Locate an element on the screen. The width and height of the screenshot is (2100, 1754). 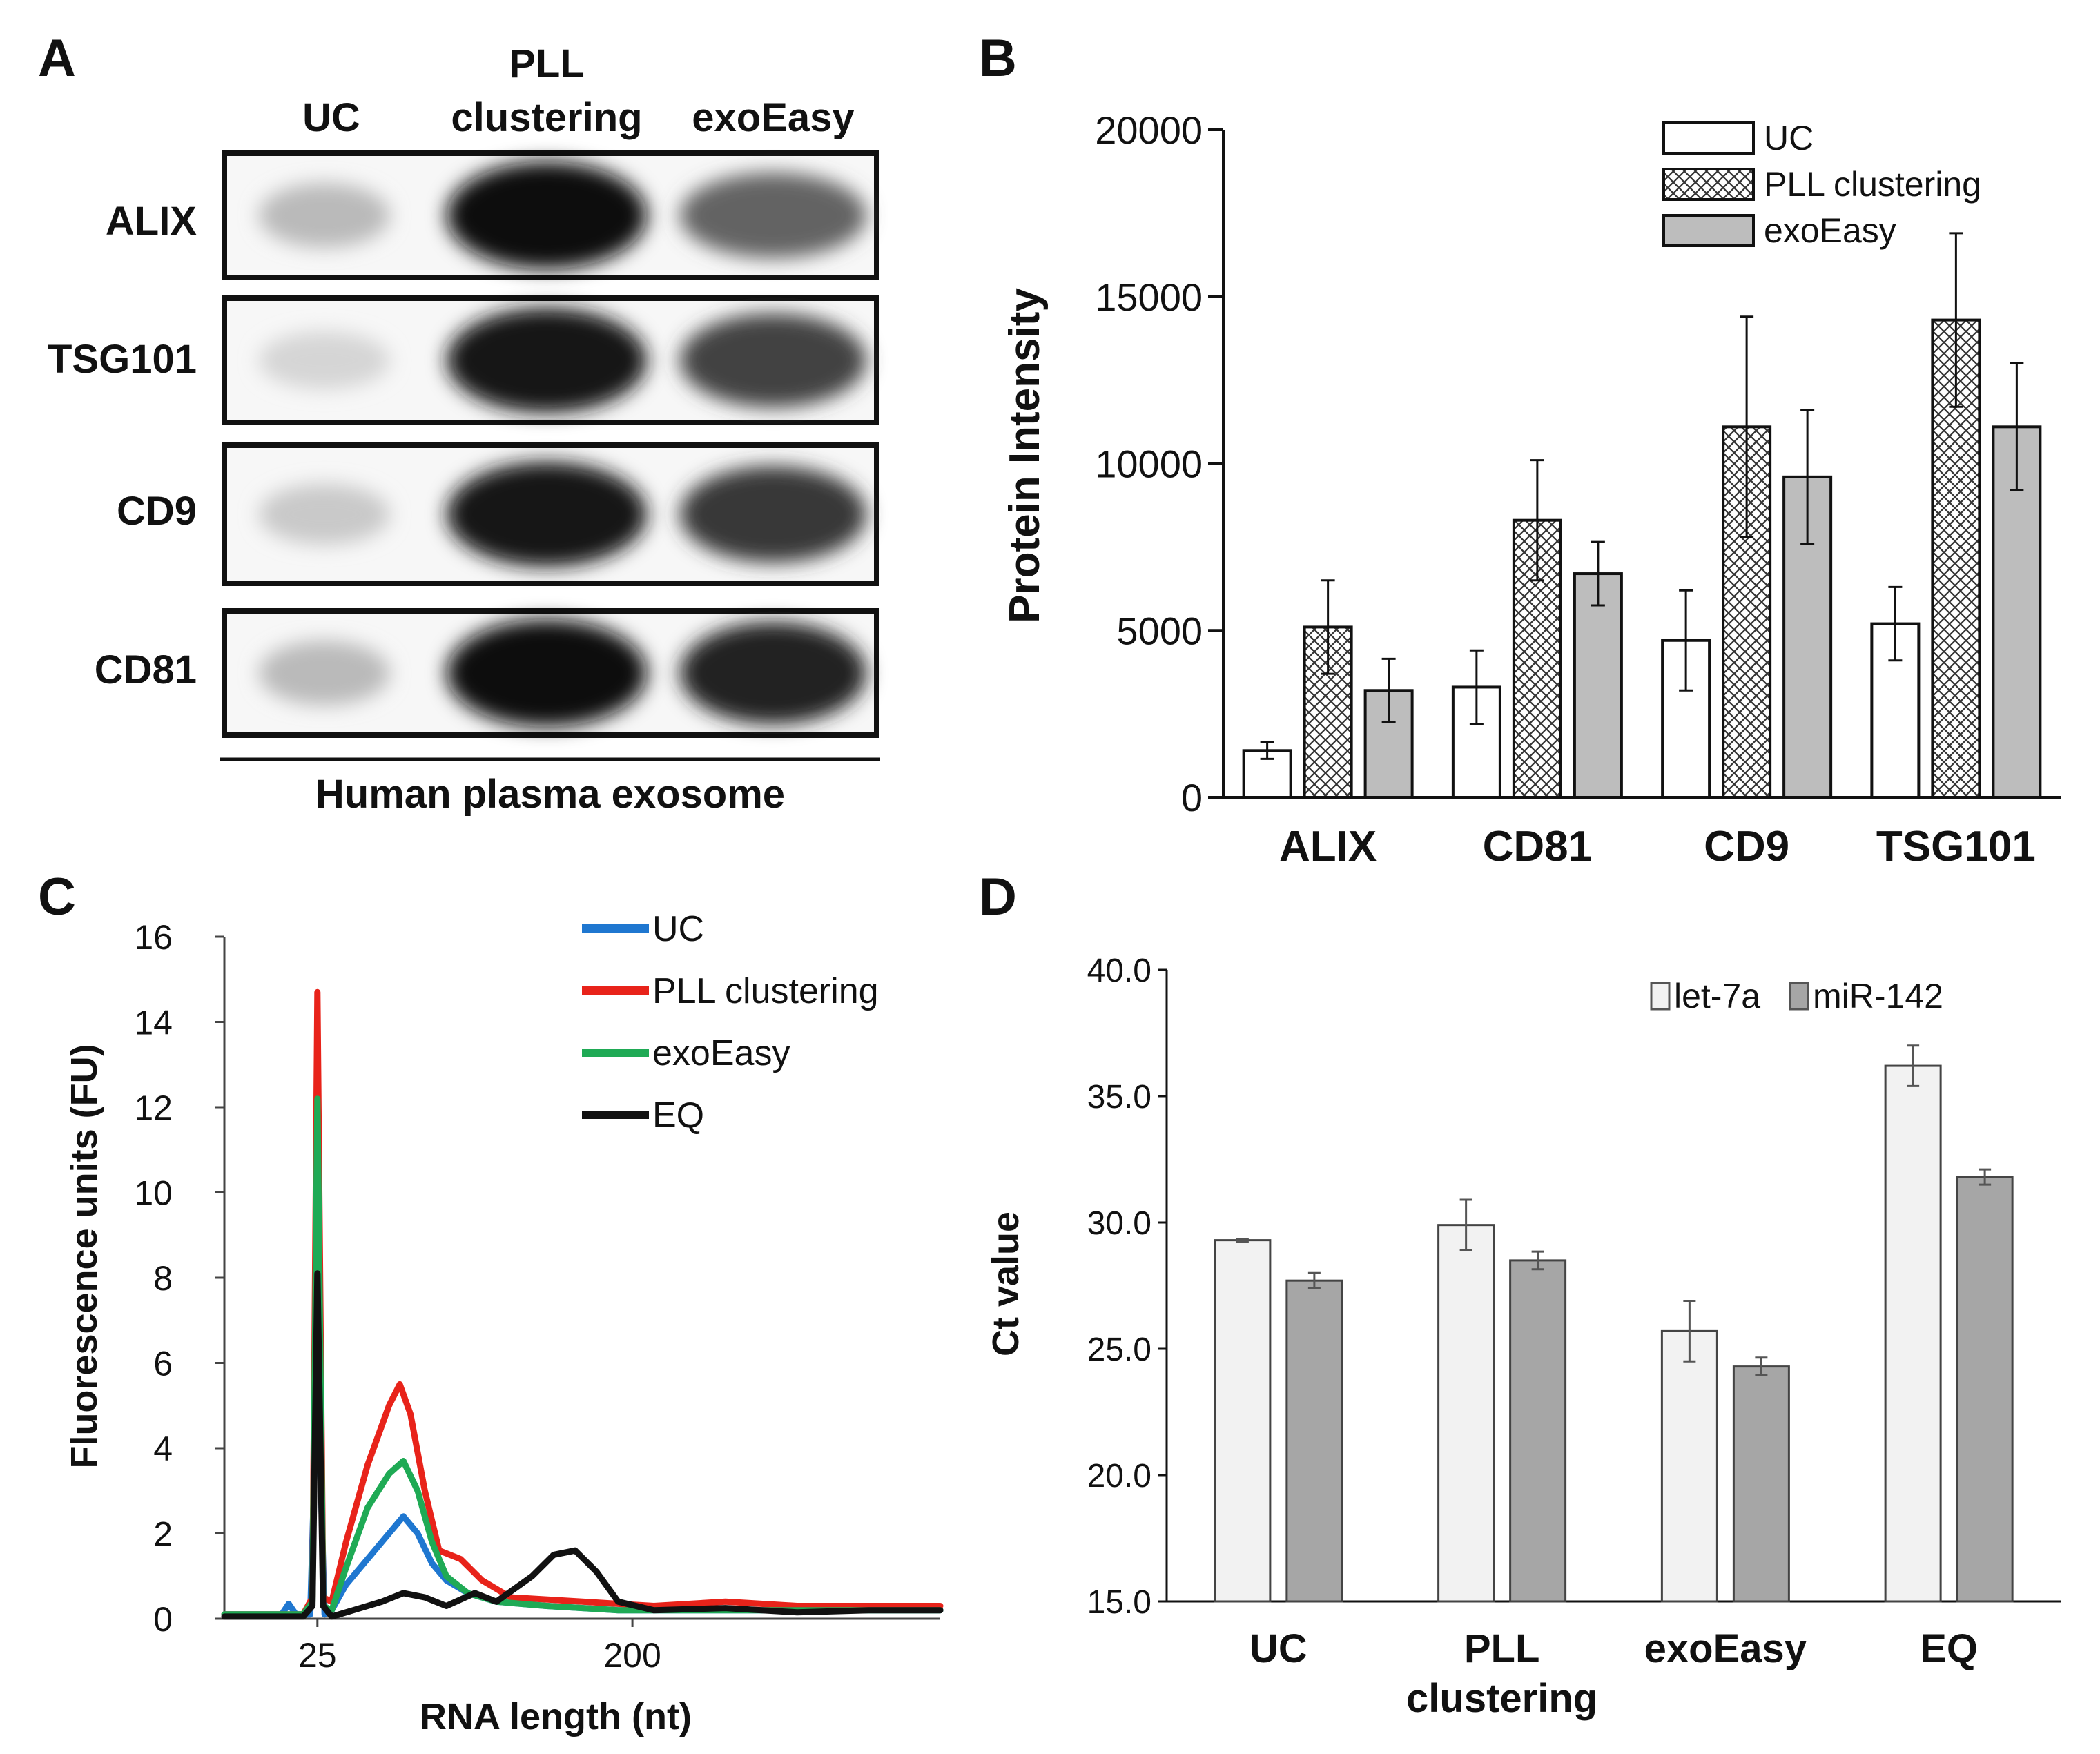
blot-band-tsg101-exoeasy is located at coordinates (773, 360).